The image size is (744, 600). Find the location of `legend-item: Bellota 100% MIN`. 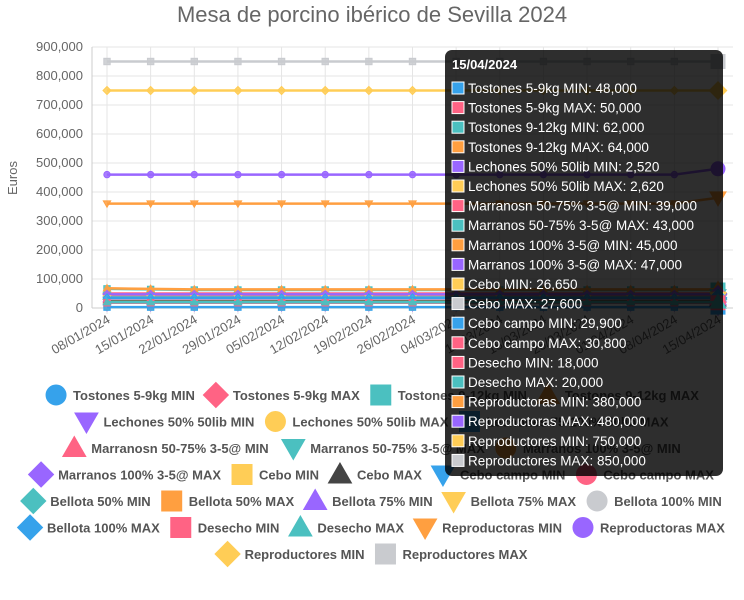

legend-item: Bellota 100% MIN is located at coordinates (654, 501).